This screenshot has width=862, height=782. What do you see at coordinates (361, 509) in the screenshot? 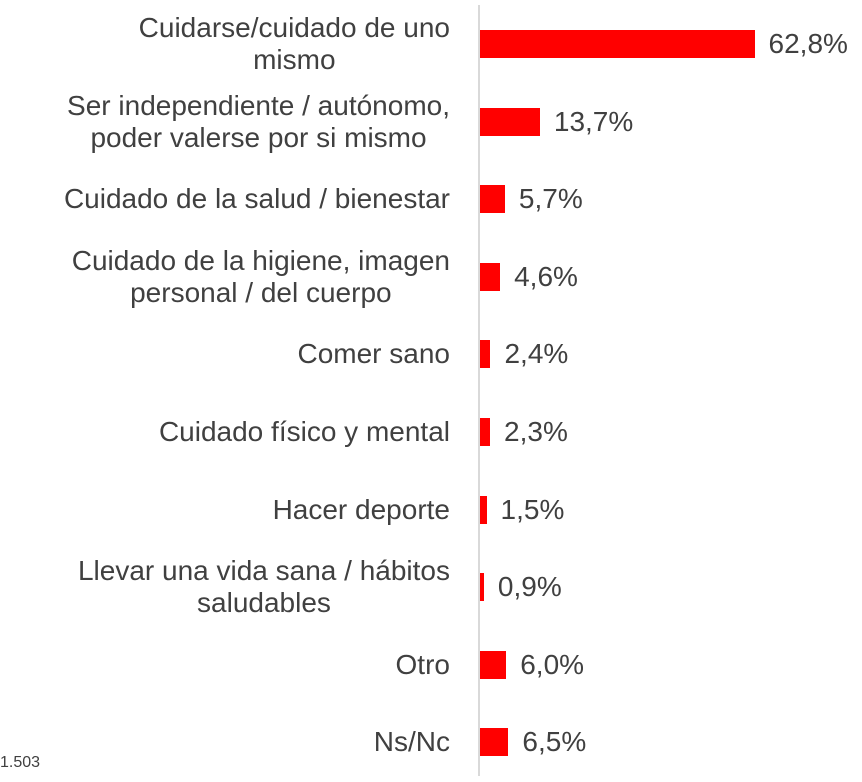
I see `category-label: Hacer deporte` at bounding box center [361, 509].